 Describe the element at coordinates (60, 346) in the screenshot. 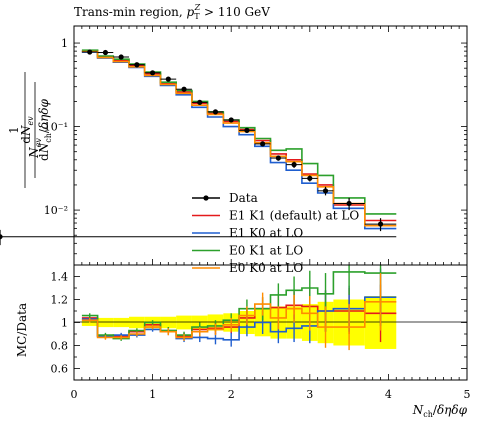

I see `ratio-y-tick-label: 0.8` at that location.